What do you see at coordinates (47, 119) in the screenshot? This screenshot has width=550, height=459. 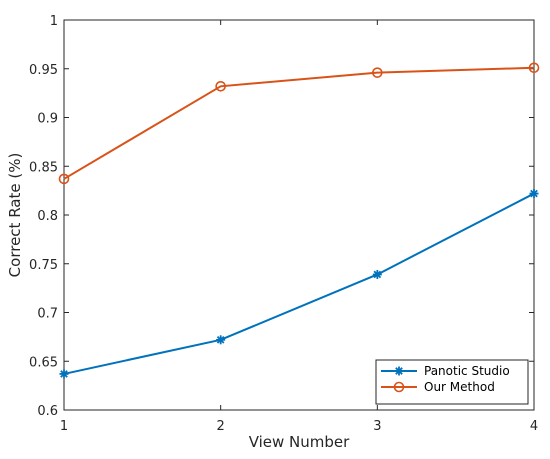 I see `y-tick-label: 0.9` at bounding box center [47, 119].